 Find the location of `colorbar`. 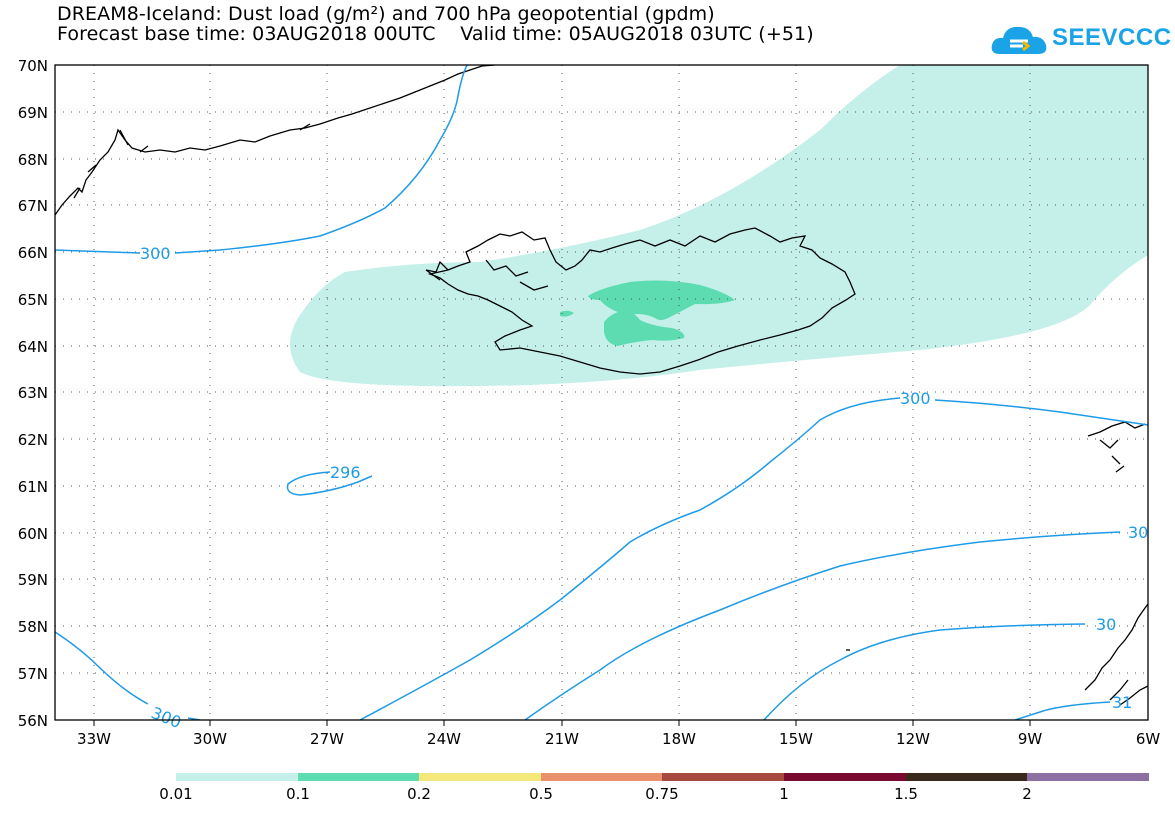

colorbar is located at coordinates (662, 777).